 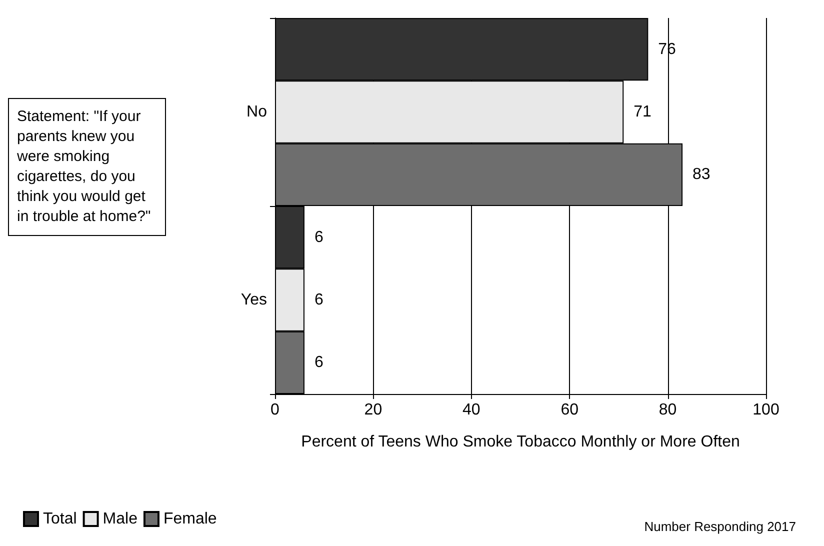 I want to click on y-tick-label: No, so click(x=257, y=112).